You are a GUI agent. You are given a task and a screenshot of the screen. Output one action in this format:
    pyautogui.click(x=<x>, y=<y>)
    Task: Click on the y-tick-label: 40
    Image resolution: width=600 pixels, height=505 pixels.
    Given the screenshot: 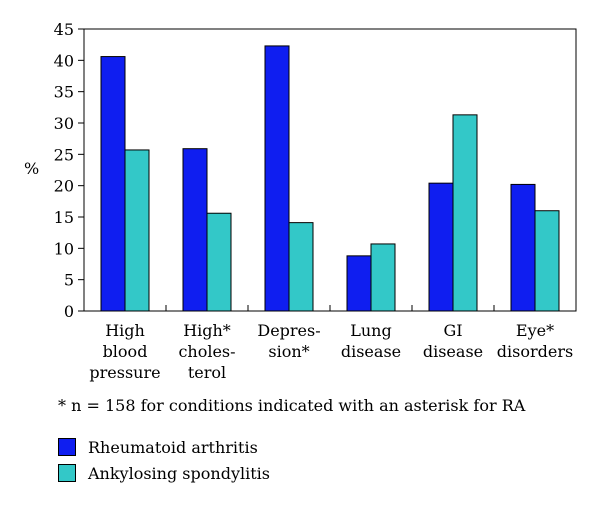 What is the action you would take?
    pyautogui.click(x=64, y=60)
    